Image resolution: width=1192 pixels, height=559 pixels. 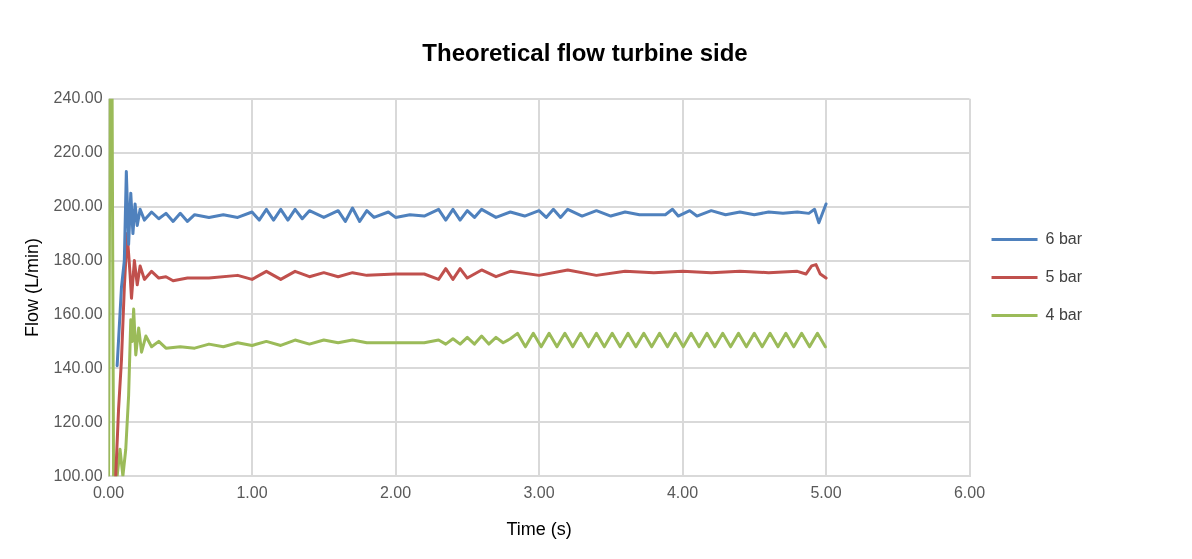 What do you see at coordinates (78, 259) in the screenshot?
I see `y-tick-label: 180.00` at bounding box center [78, 259].